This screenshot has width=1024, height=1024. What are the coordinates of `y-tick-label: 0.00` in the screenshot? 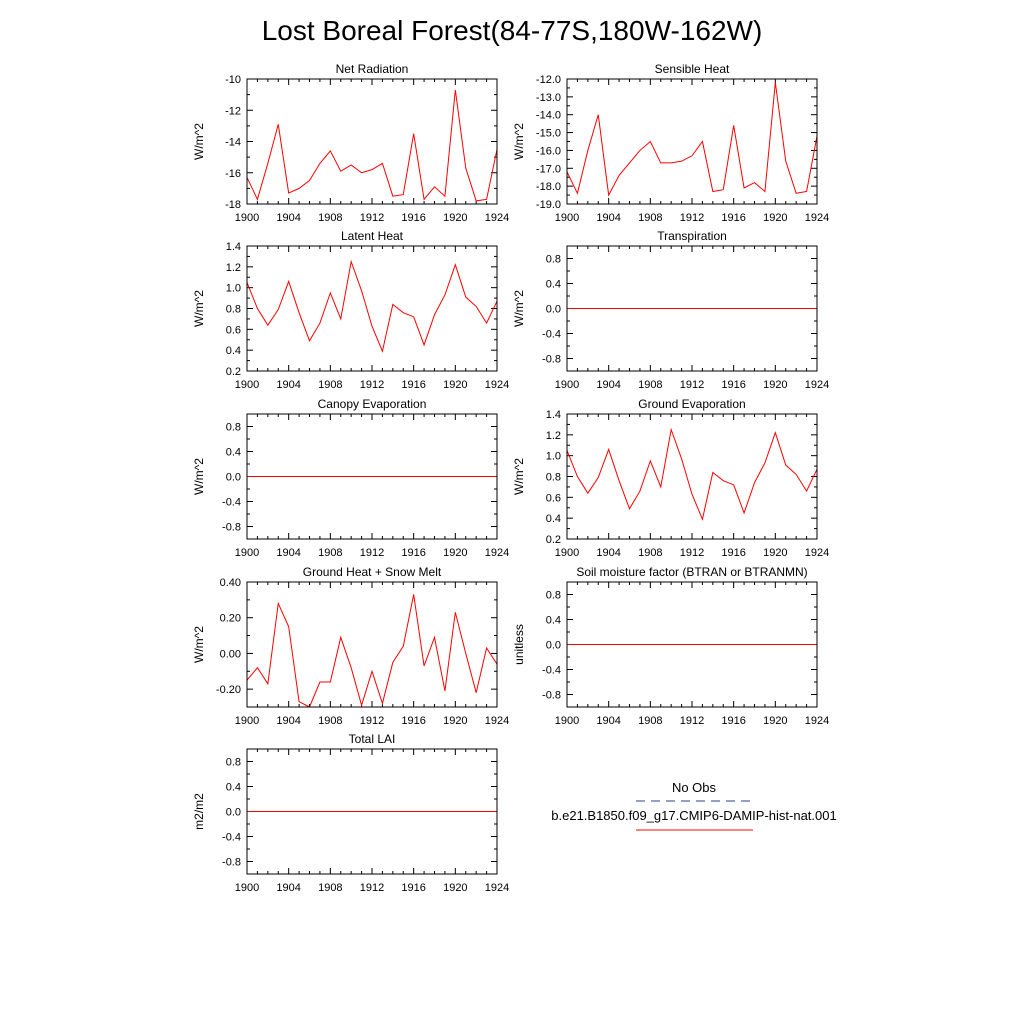 It's located at (230, 654).